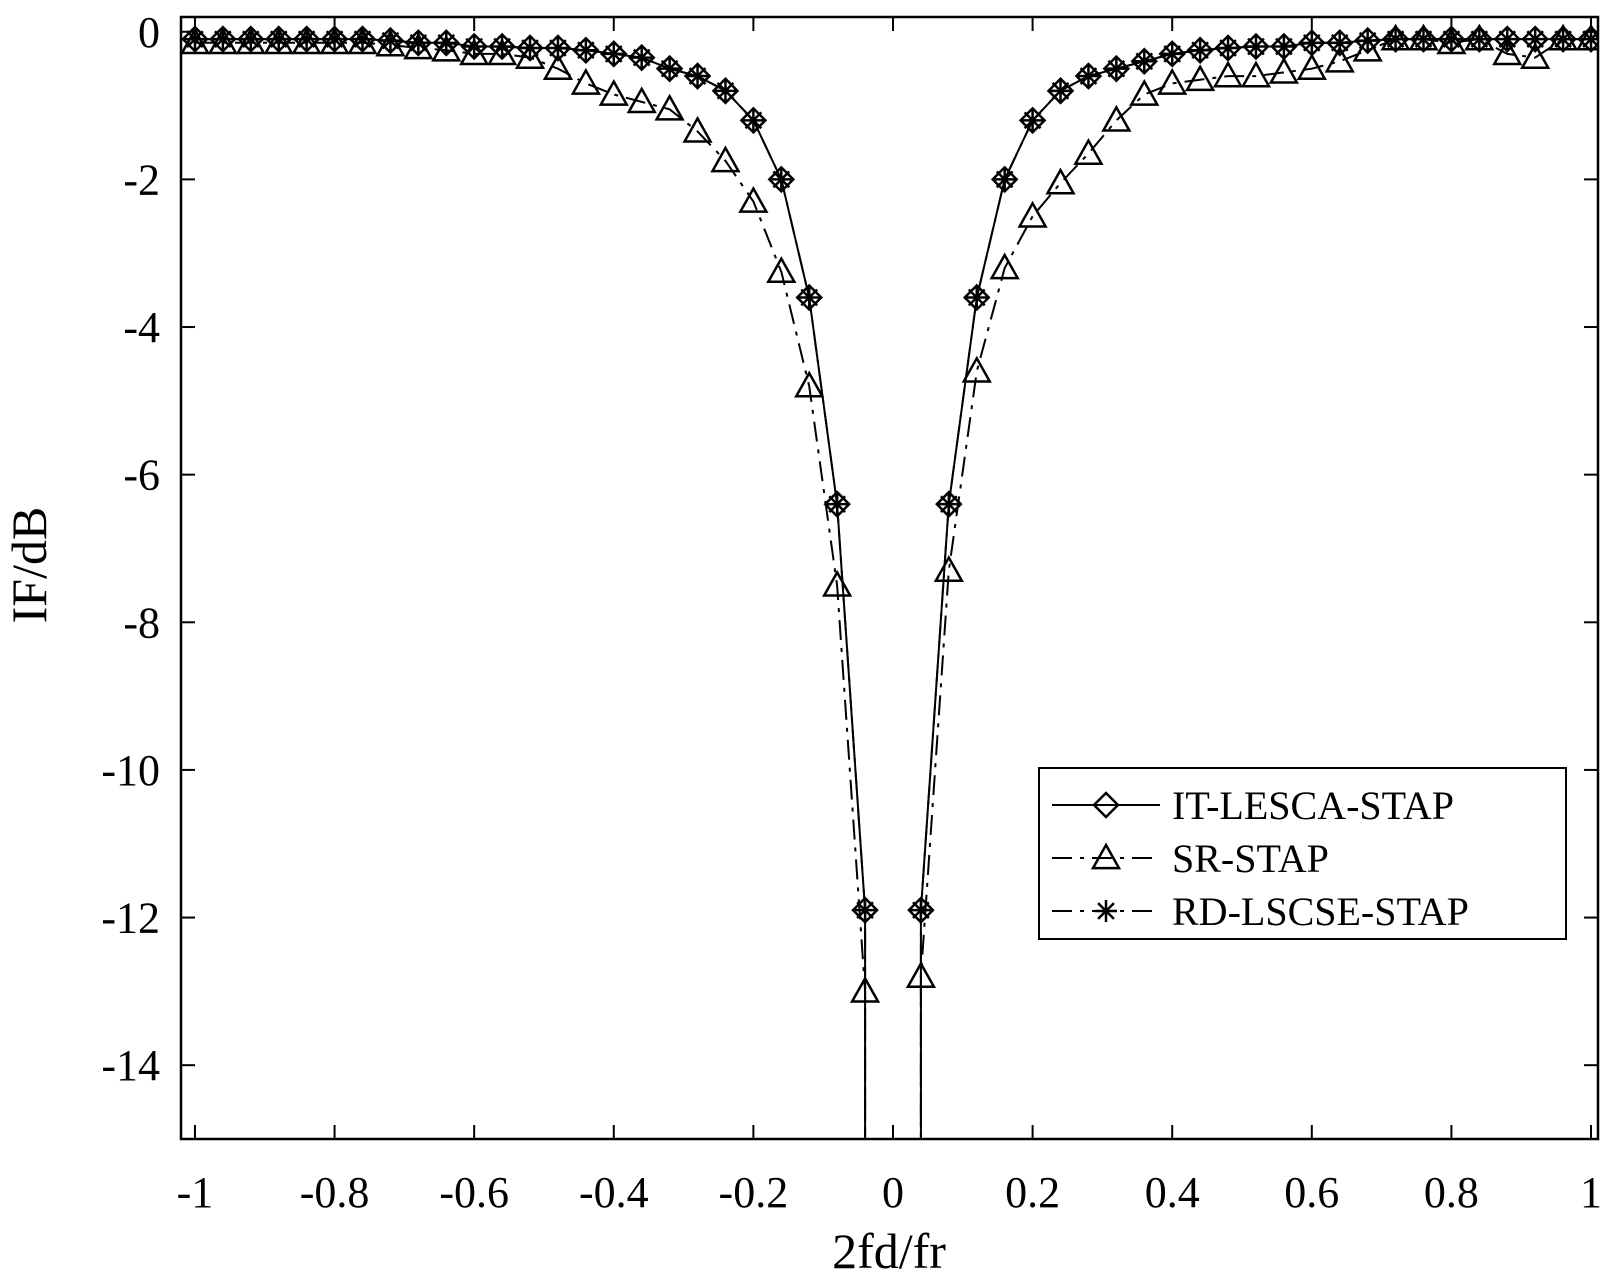  I want to click on x-tick-label: 0, so click(893, 1192).